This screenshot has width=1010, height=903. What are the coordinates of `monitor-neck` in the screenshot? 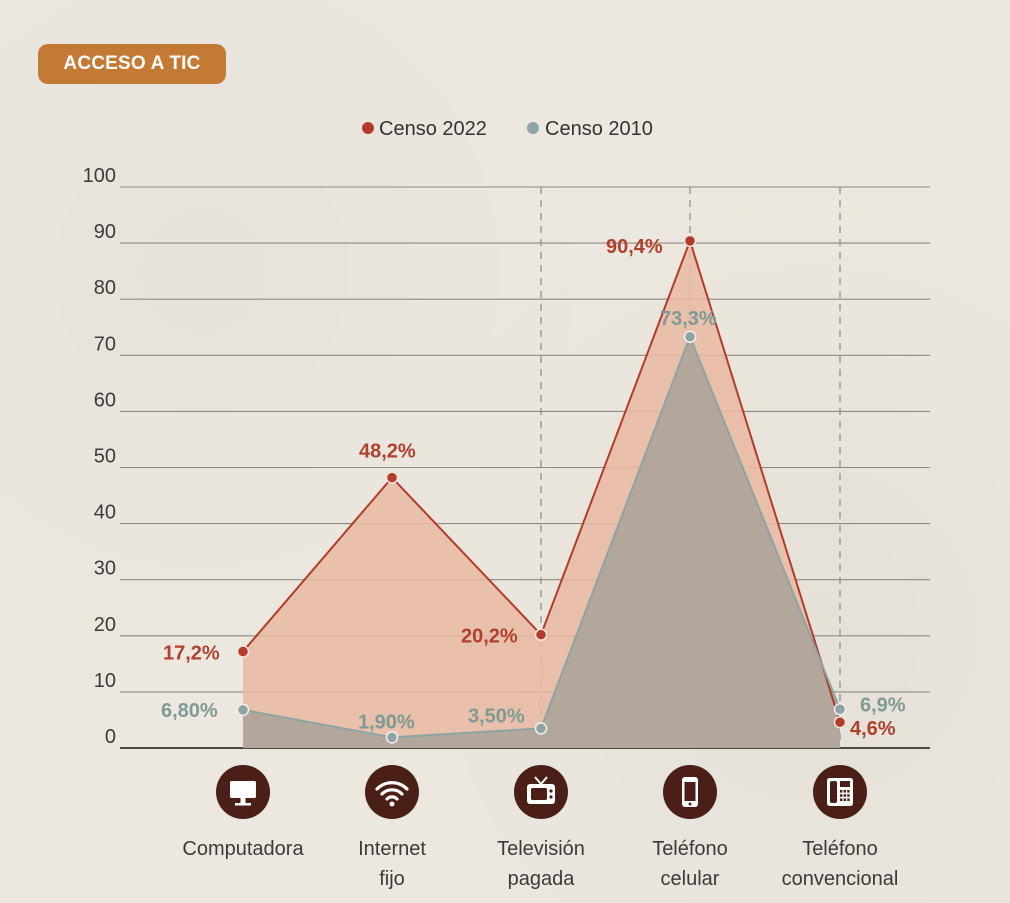 It's located at (243, 800).